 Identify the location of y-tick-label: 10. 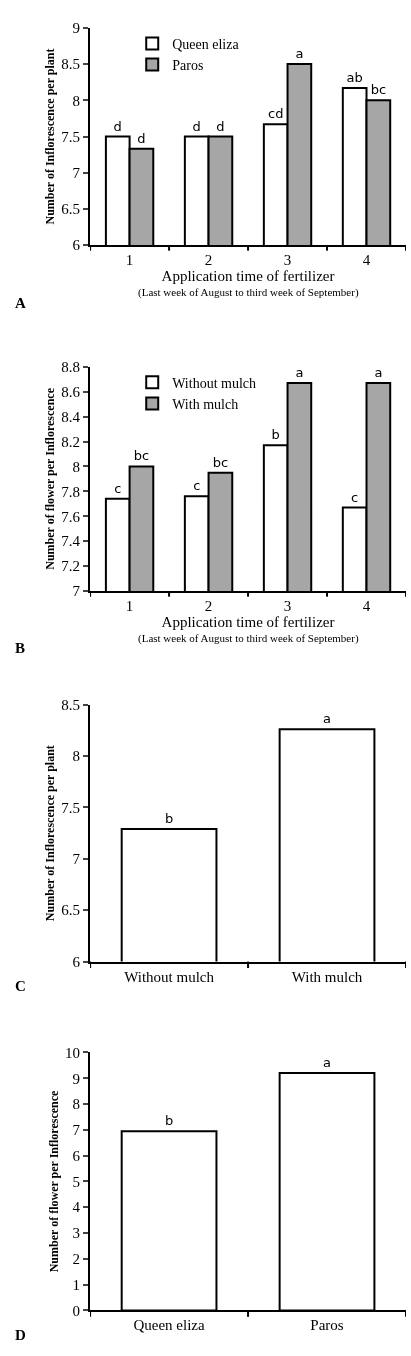
(73, 1052).